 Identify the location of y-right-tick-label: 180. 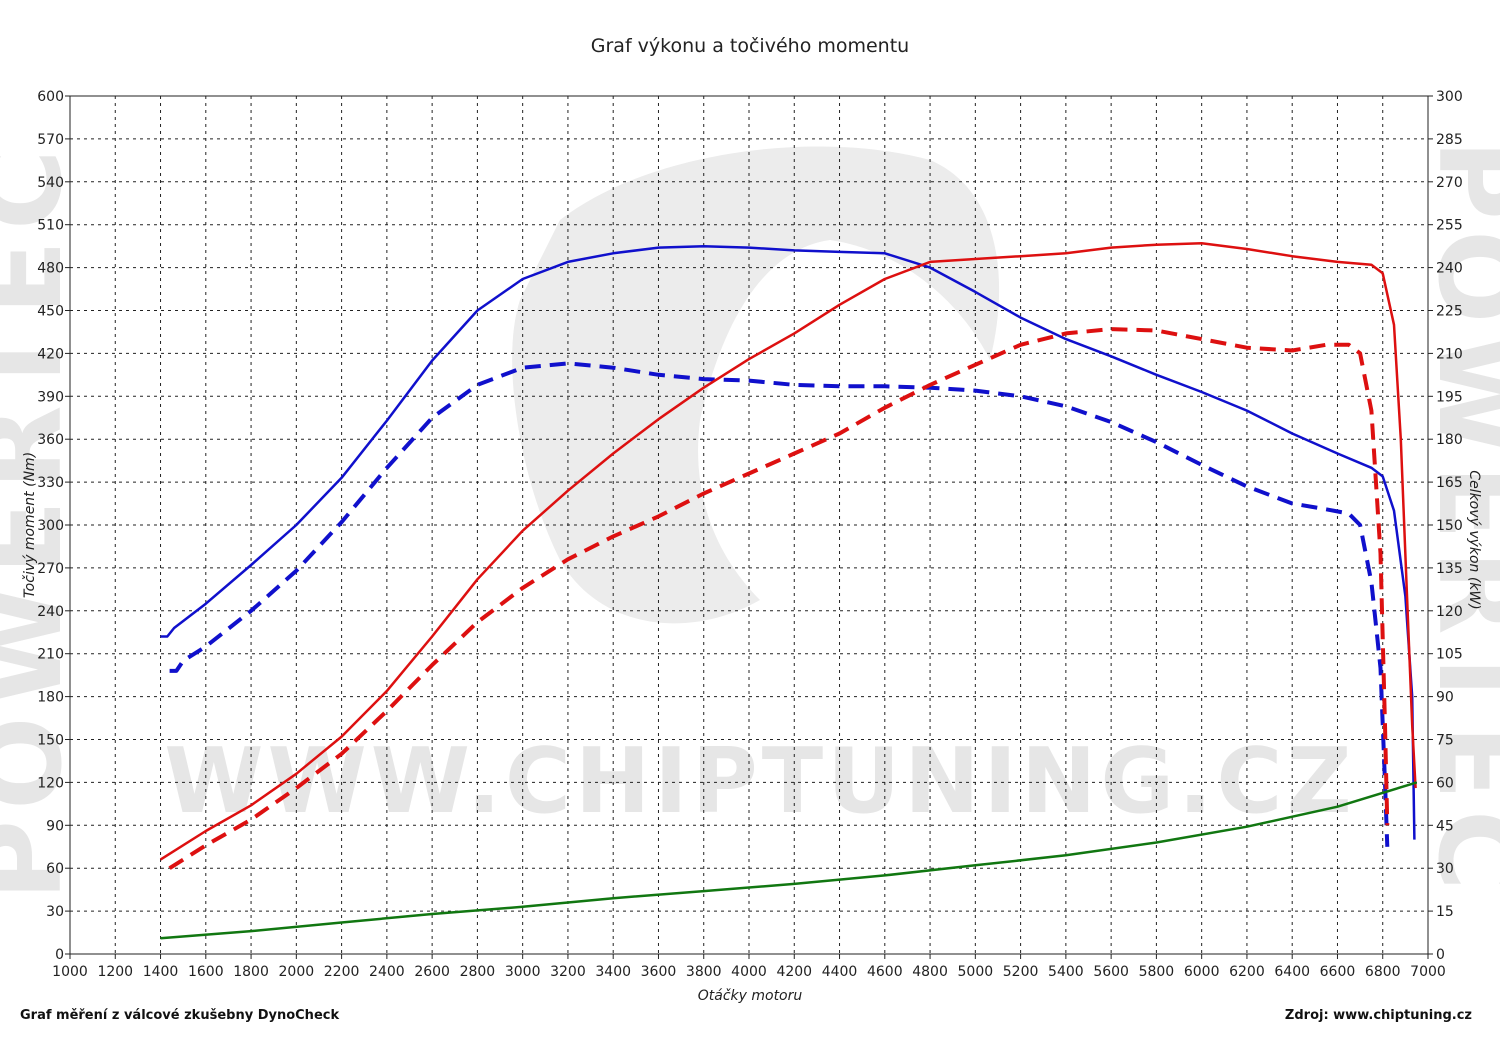
(1449, 440).